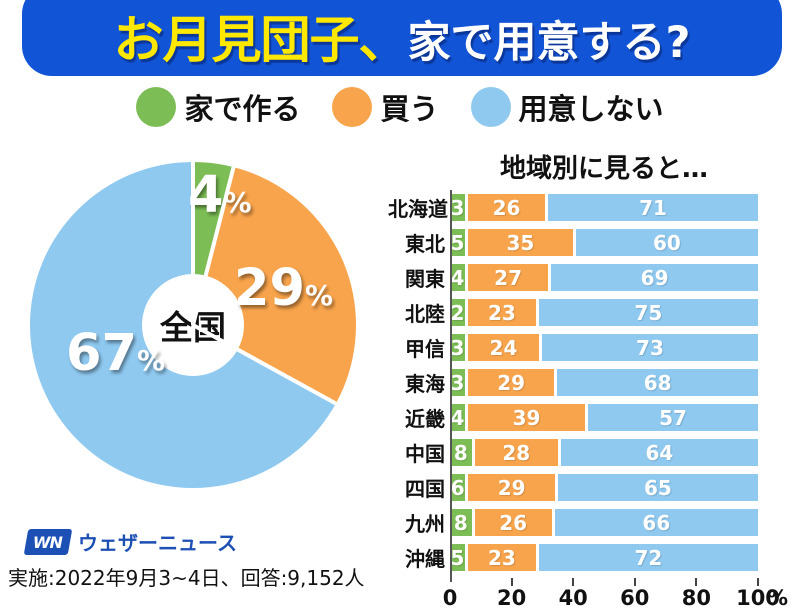  I want to click on bar-value: 24, so click(503, 347).